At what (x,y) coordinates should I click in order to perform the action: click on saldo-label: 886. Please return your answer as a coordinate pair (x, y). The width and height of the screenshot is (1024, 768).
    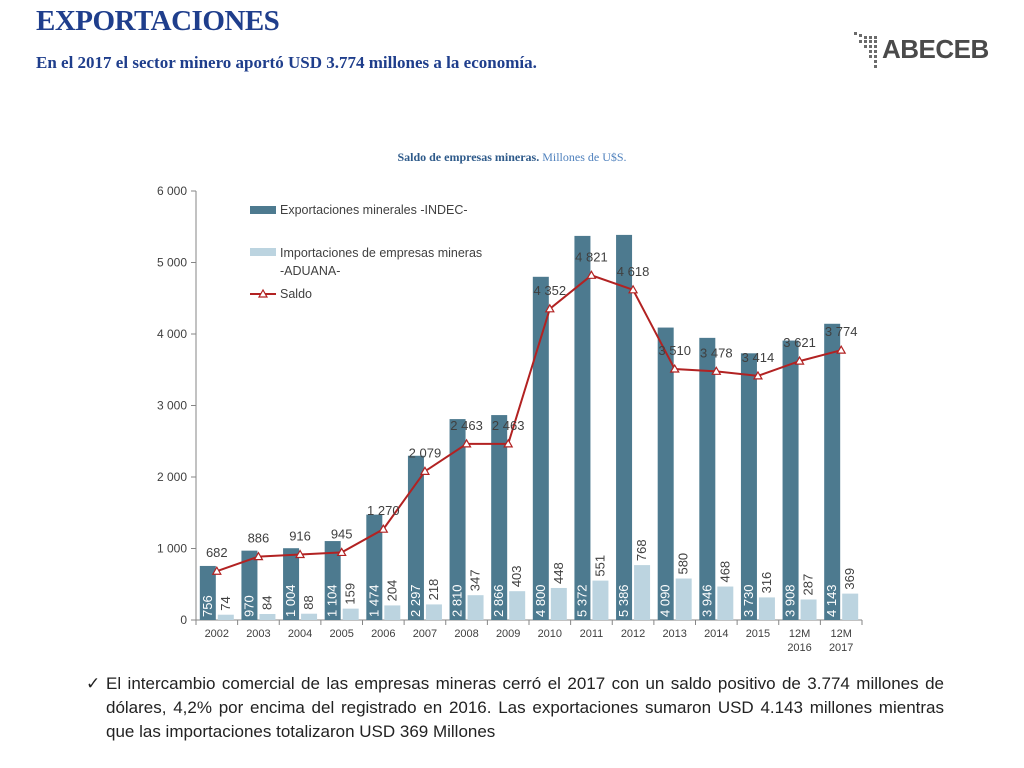
    Looking at the image, I should click on (259, 538).